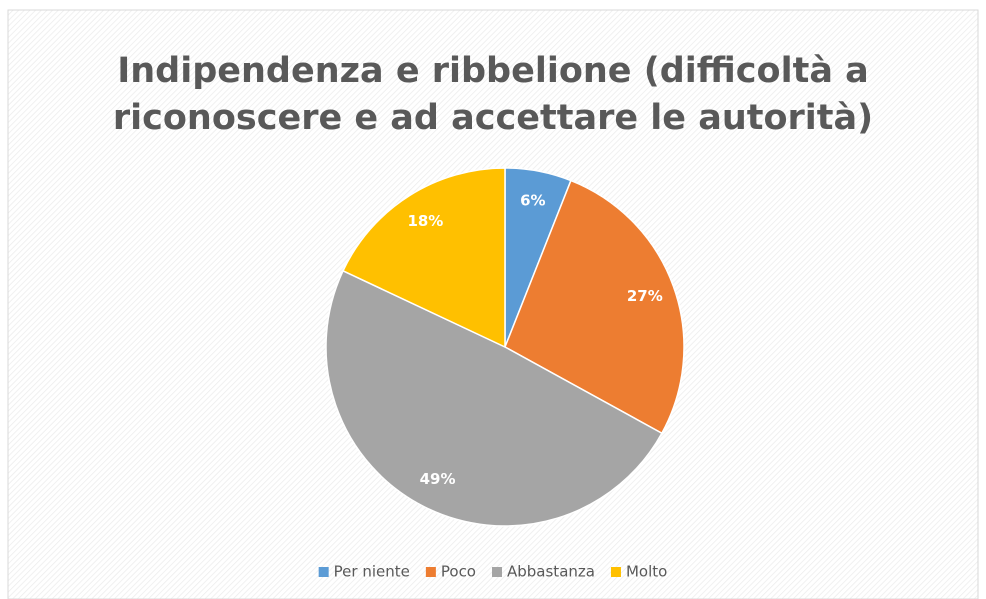 The height and width of the screenshot is (599, 986). Describe the element at coordinates (532, 201) in the screenshot. I see `data-label: 6%` at that location.